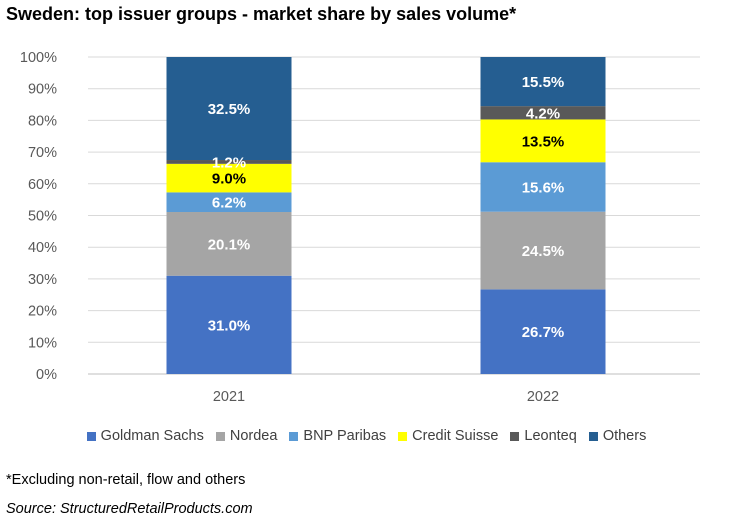 This screenshot has width=733, height=523. I want to click on legend-item: Leonteq, so click(543, 436).